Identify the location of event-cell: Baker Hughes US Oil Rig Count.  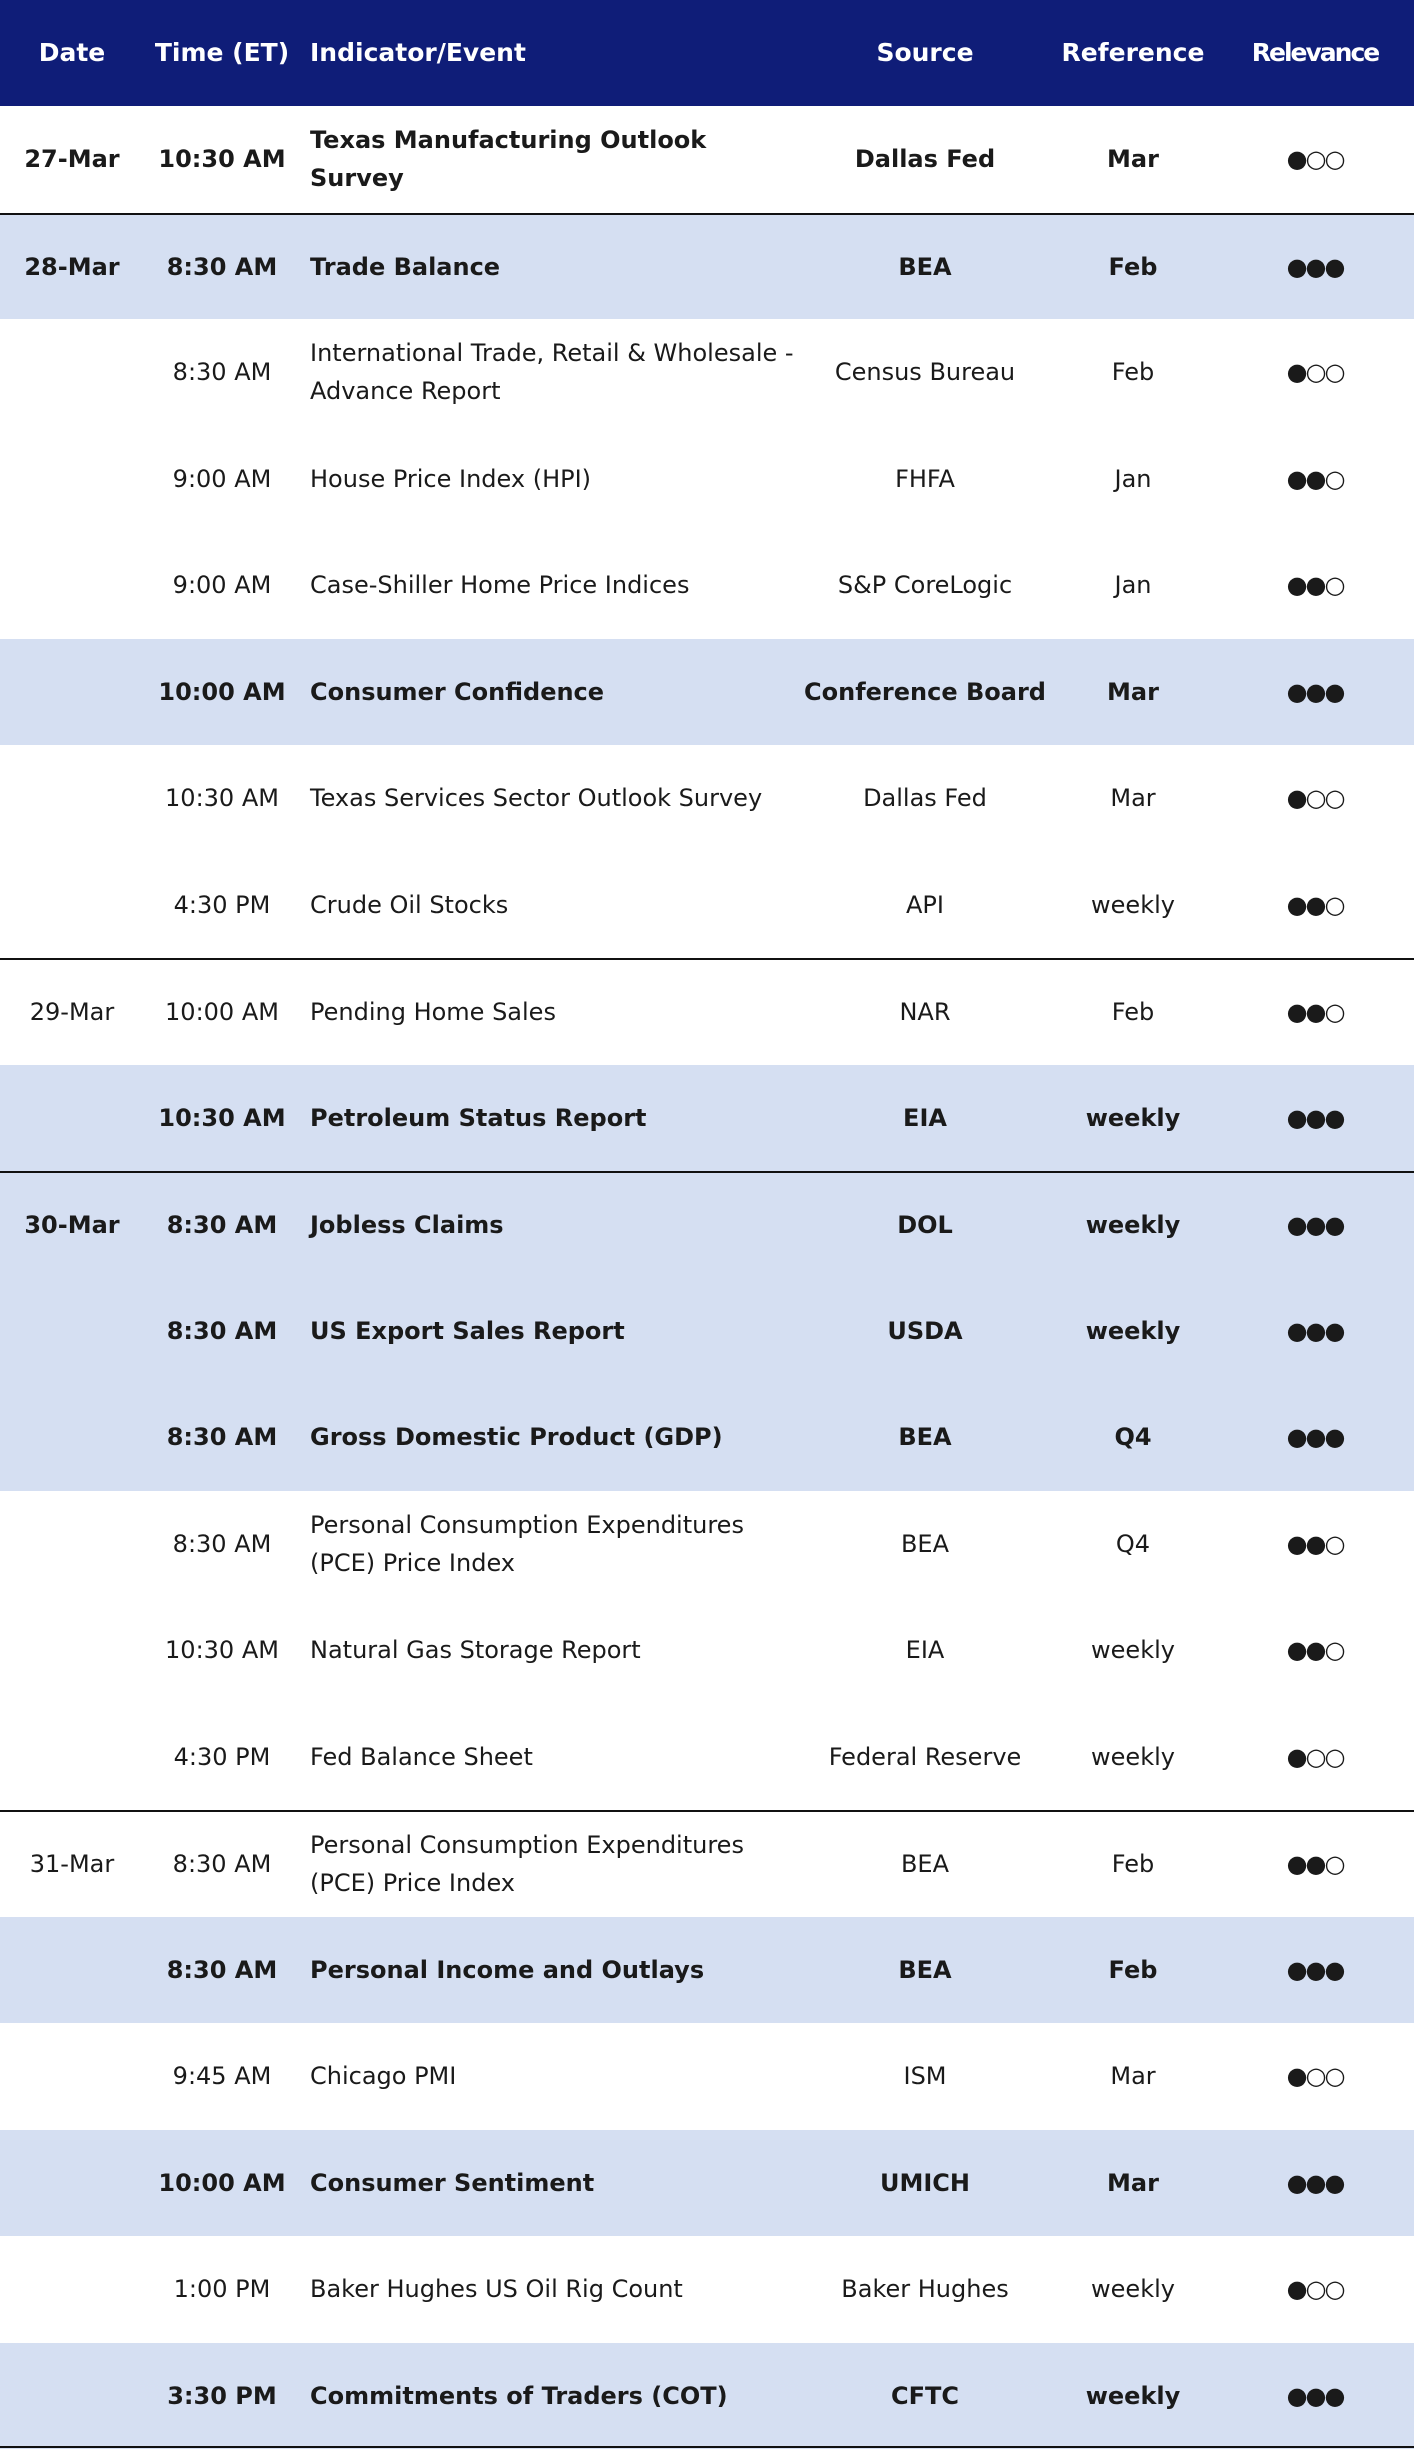
(496, 2289).